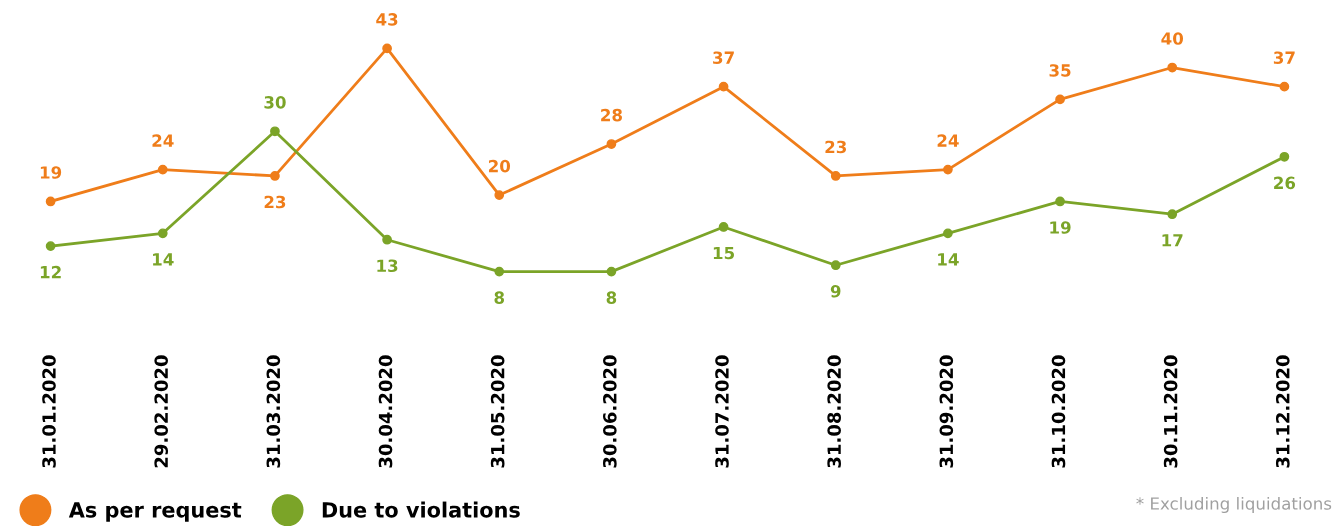 The height and width of the screenshot is (531, 1335). I want to click on x-tick-label: 31.10.2020, so click(1058, 411).